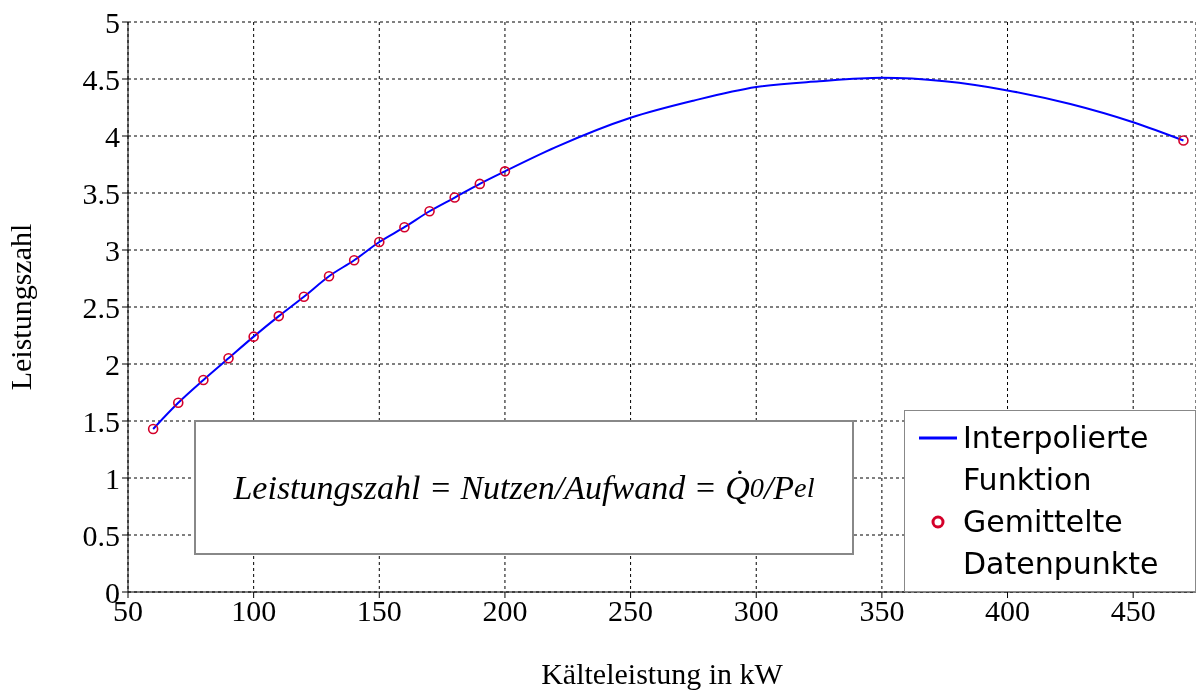 The width and height of the screenshot is (1204, 700). I want to click on y-tick-label: 4, so click(112, 136).